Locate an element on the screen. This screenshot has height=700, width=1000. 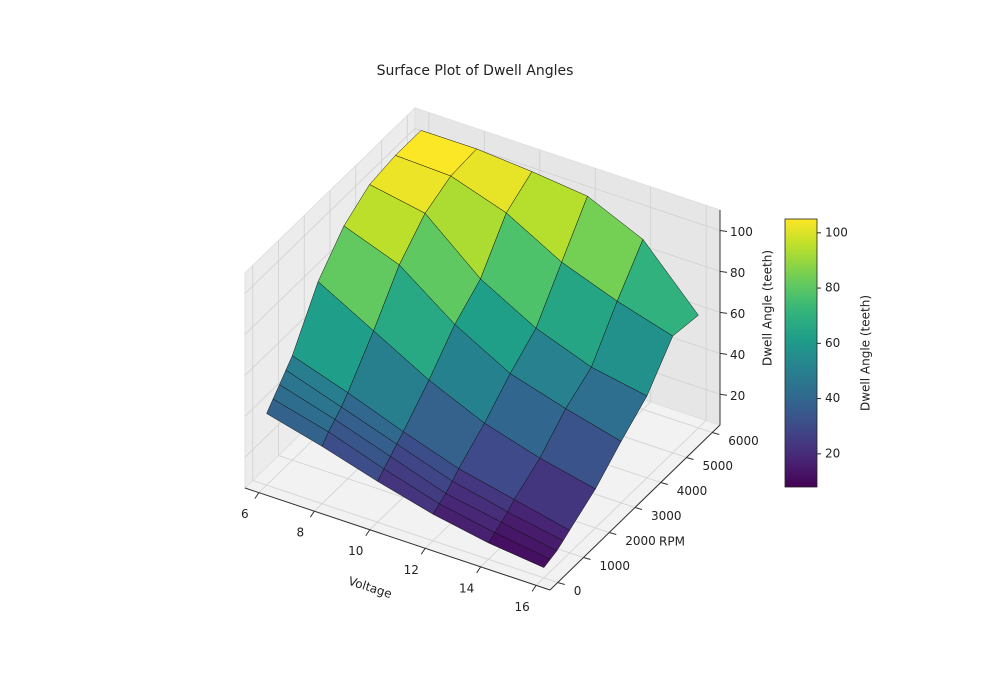
colorbar is located at coordinates (801, 353).